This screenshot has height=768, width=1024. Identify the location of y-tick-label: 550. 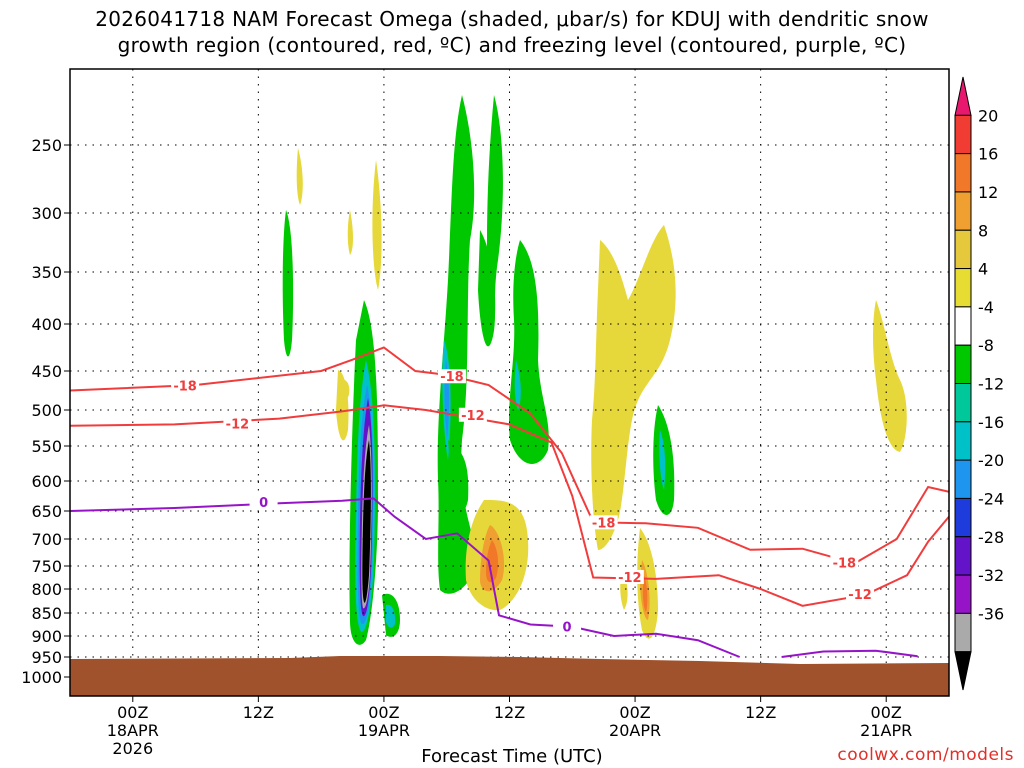
(46, 446).